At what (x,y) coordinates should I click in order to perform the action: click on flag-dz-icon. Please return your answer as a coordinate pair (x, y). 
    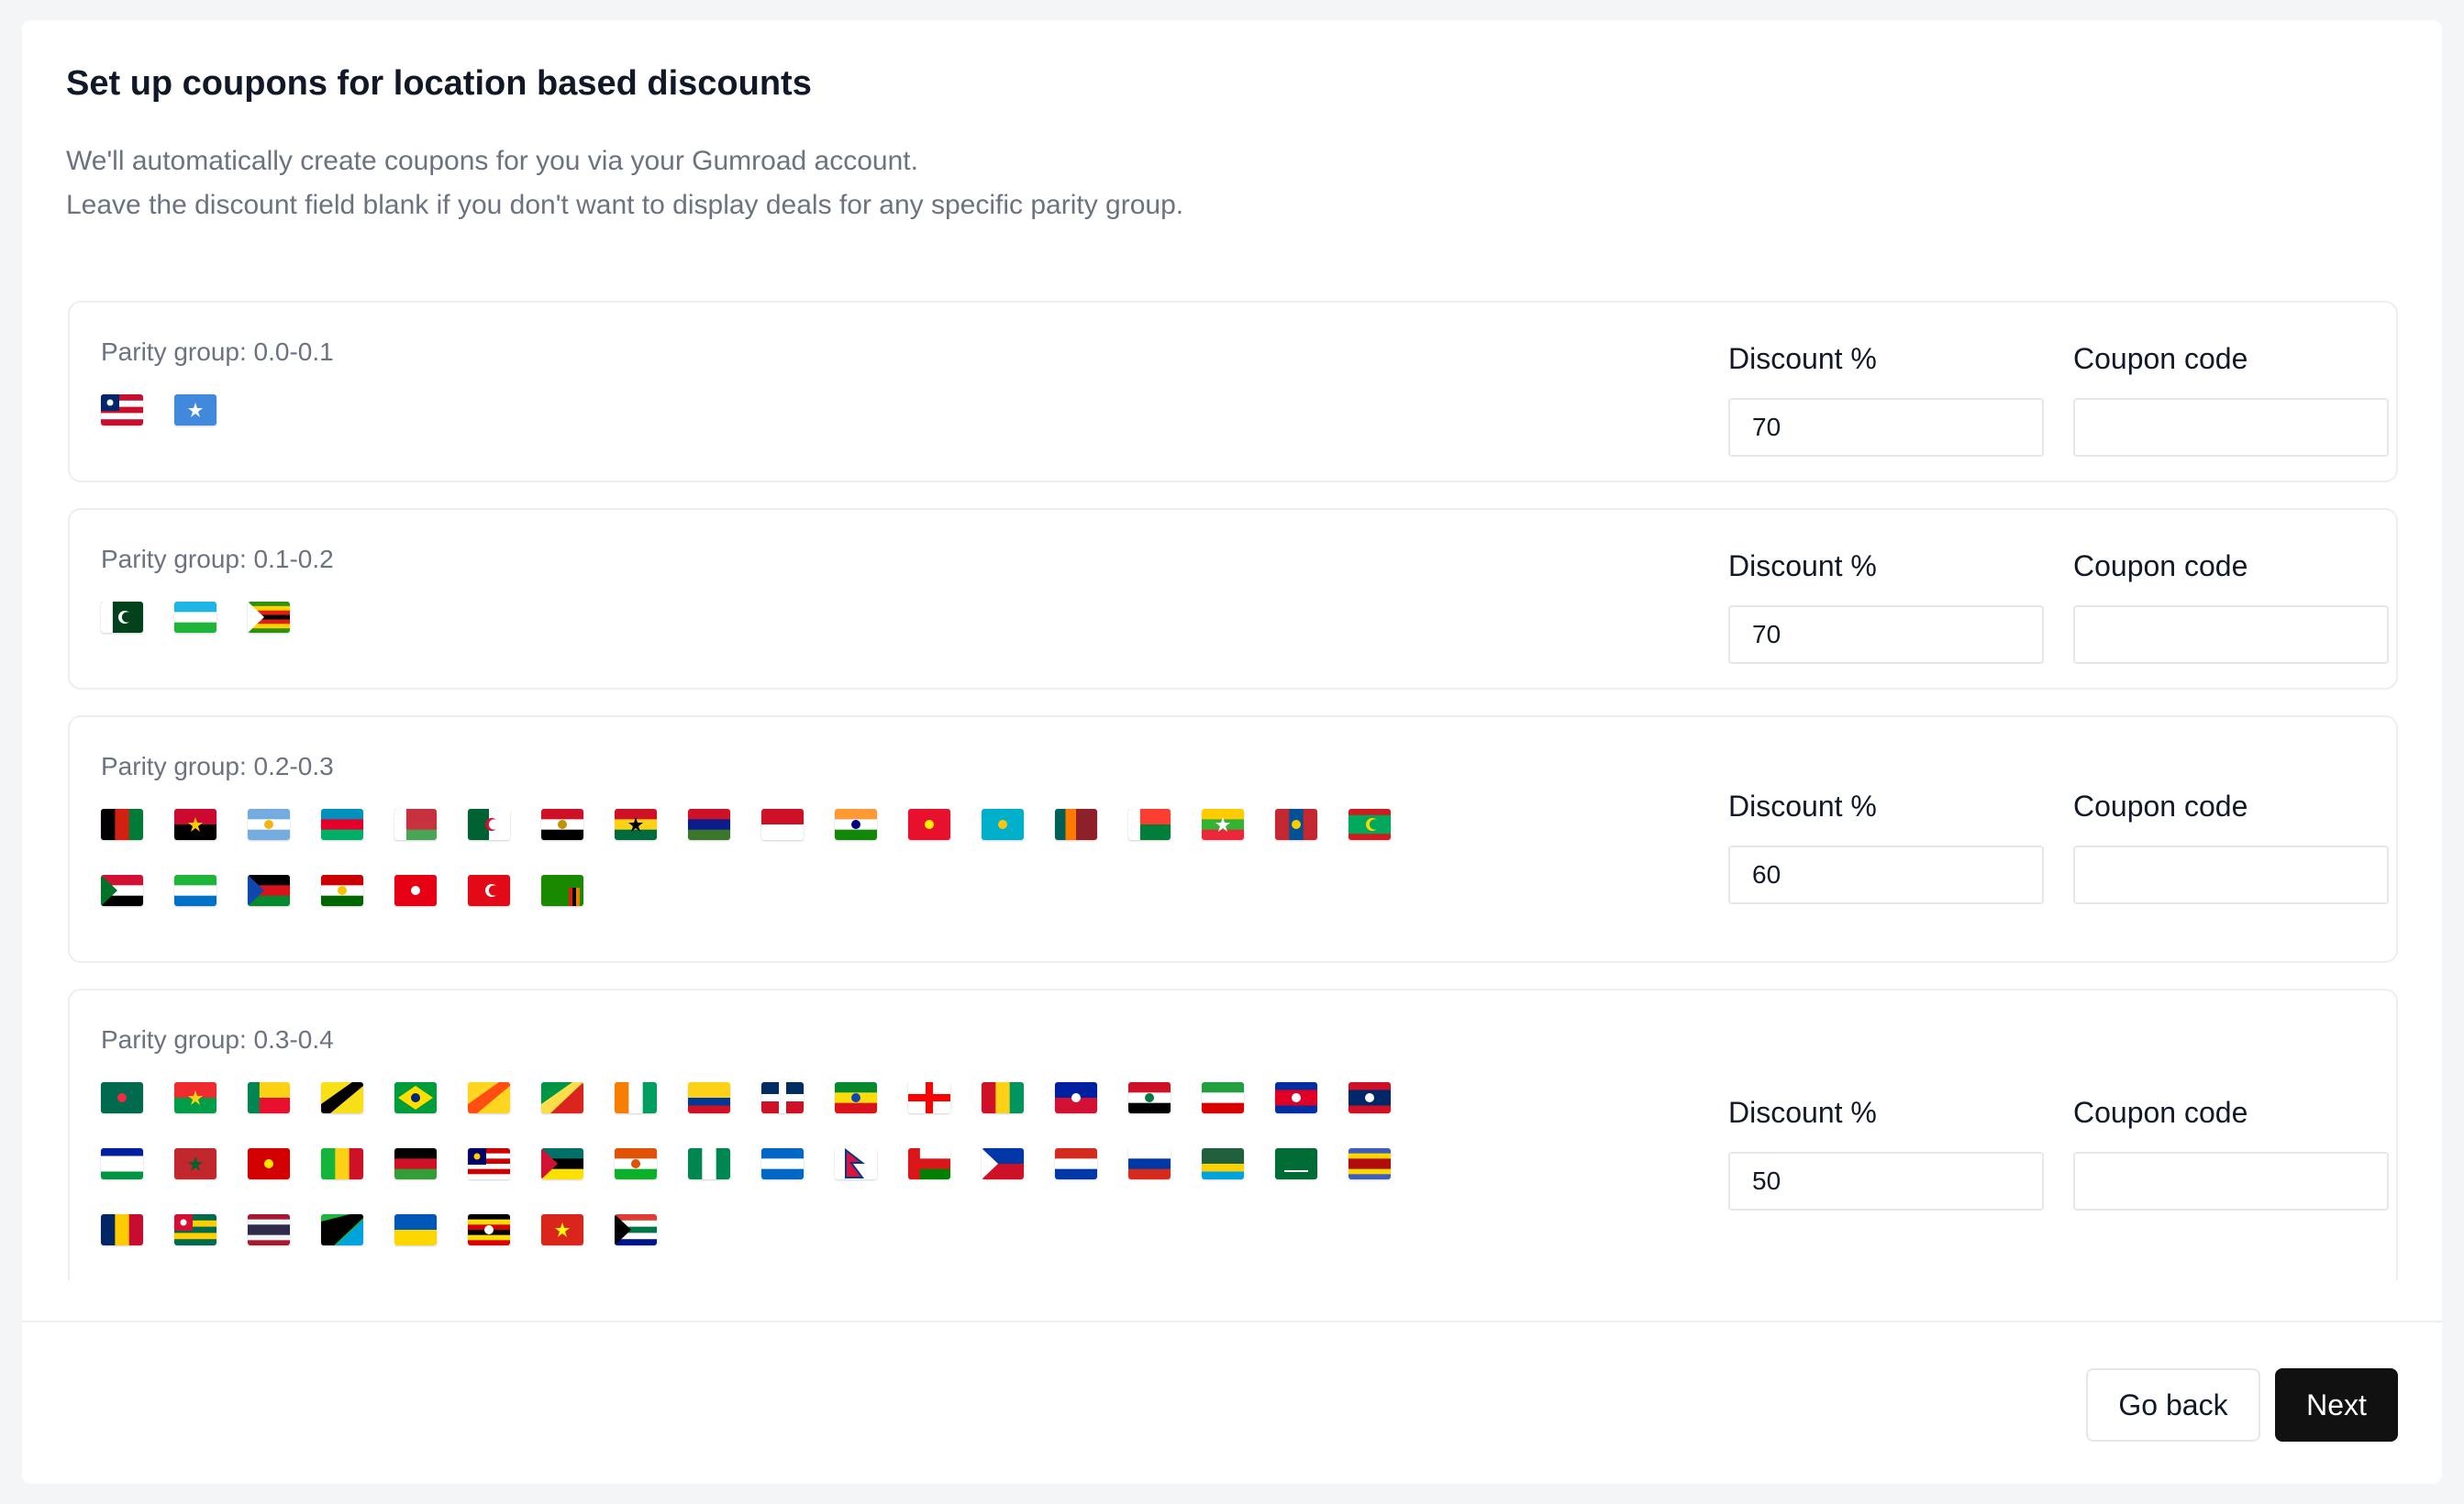
    Looking at the image, I should click on (489, 824).